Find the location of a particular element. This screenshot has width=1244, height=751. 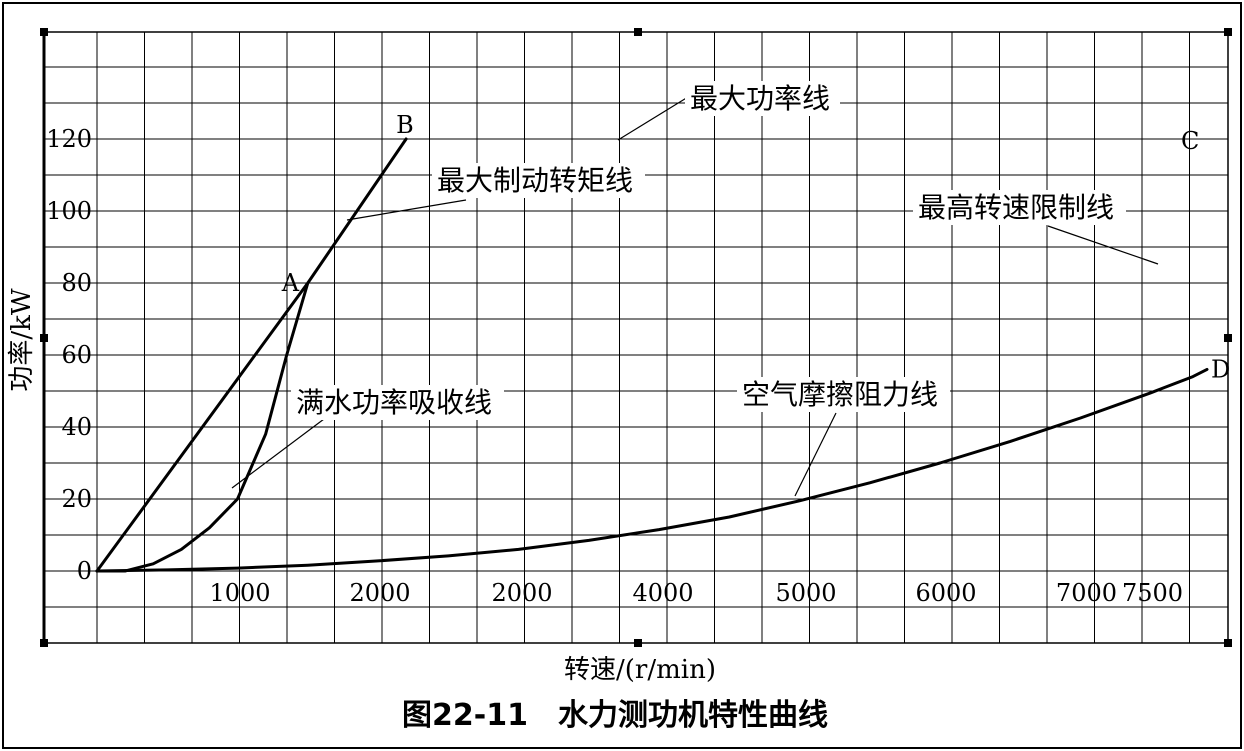

annotation-label: 最大功率线 is located at coordinates (760, 98).